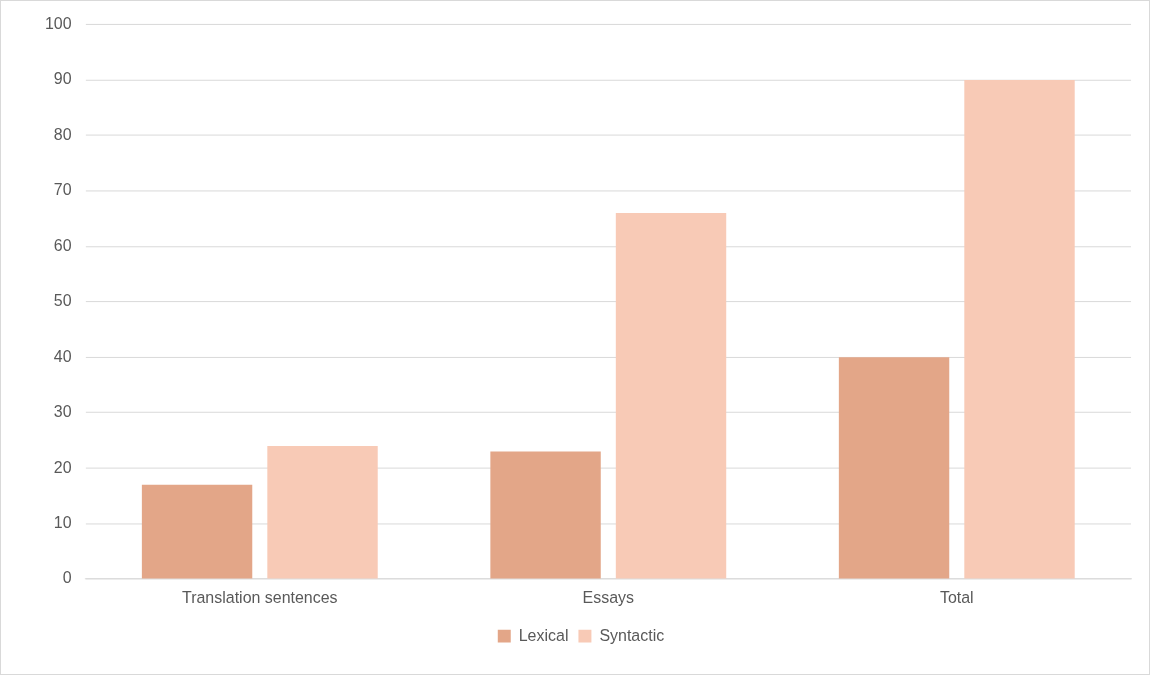  I want to click on y-tick-label: 30, so click(62, 412).